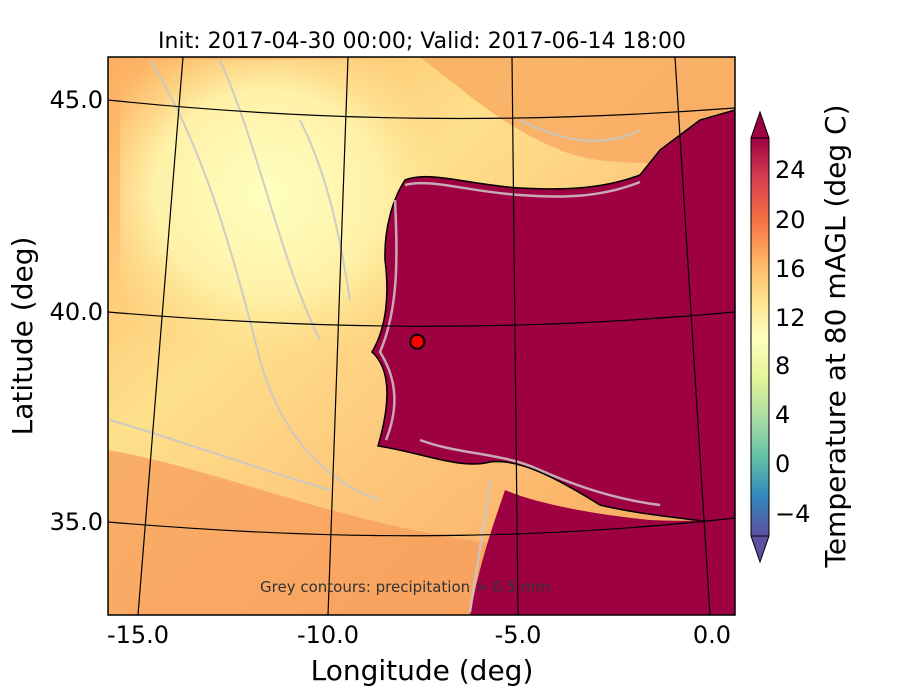 The image size is (900, 700). What do you see at coordinates (782, 464) in the screenshot?
I see `colorbar-tick-0: 0` at bounding box center [782, 464].